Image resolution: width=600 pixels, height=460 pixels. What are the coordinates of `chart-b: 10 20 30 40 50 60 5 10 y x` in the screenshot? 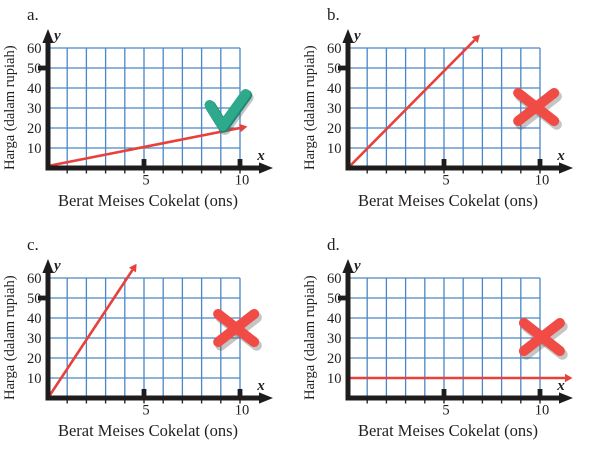 It's located at (450, 108).